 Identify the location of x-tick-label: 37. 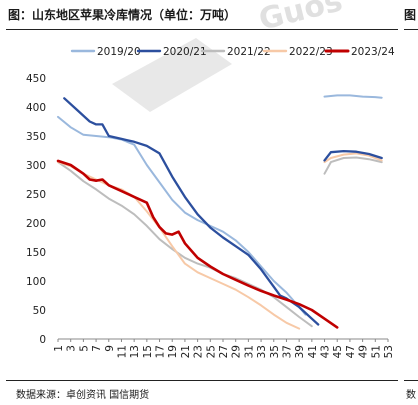
(287, 351).